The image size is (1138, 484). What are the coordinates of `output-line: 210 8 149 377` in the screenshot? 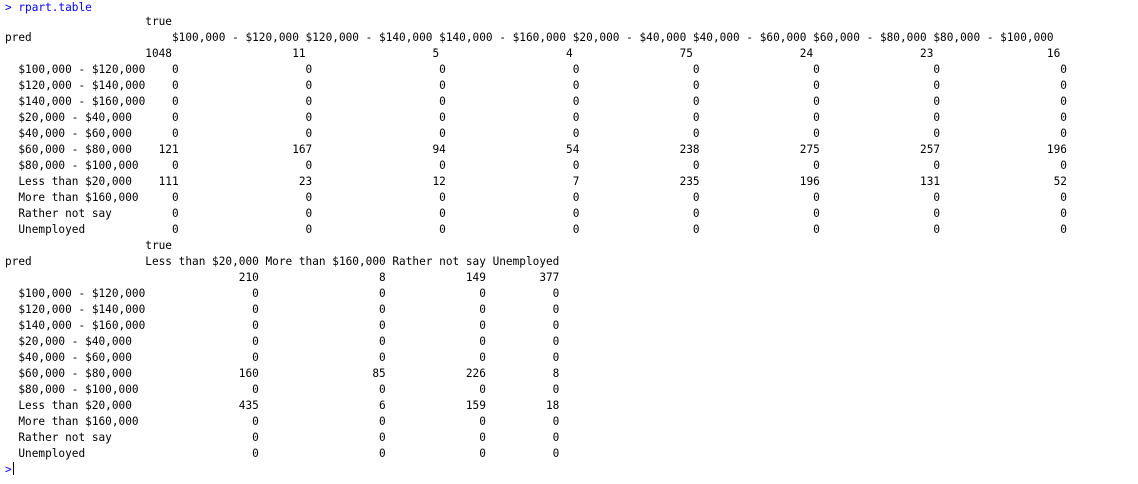 It's located at (282, 277).